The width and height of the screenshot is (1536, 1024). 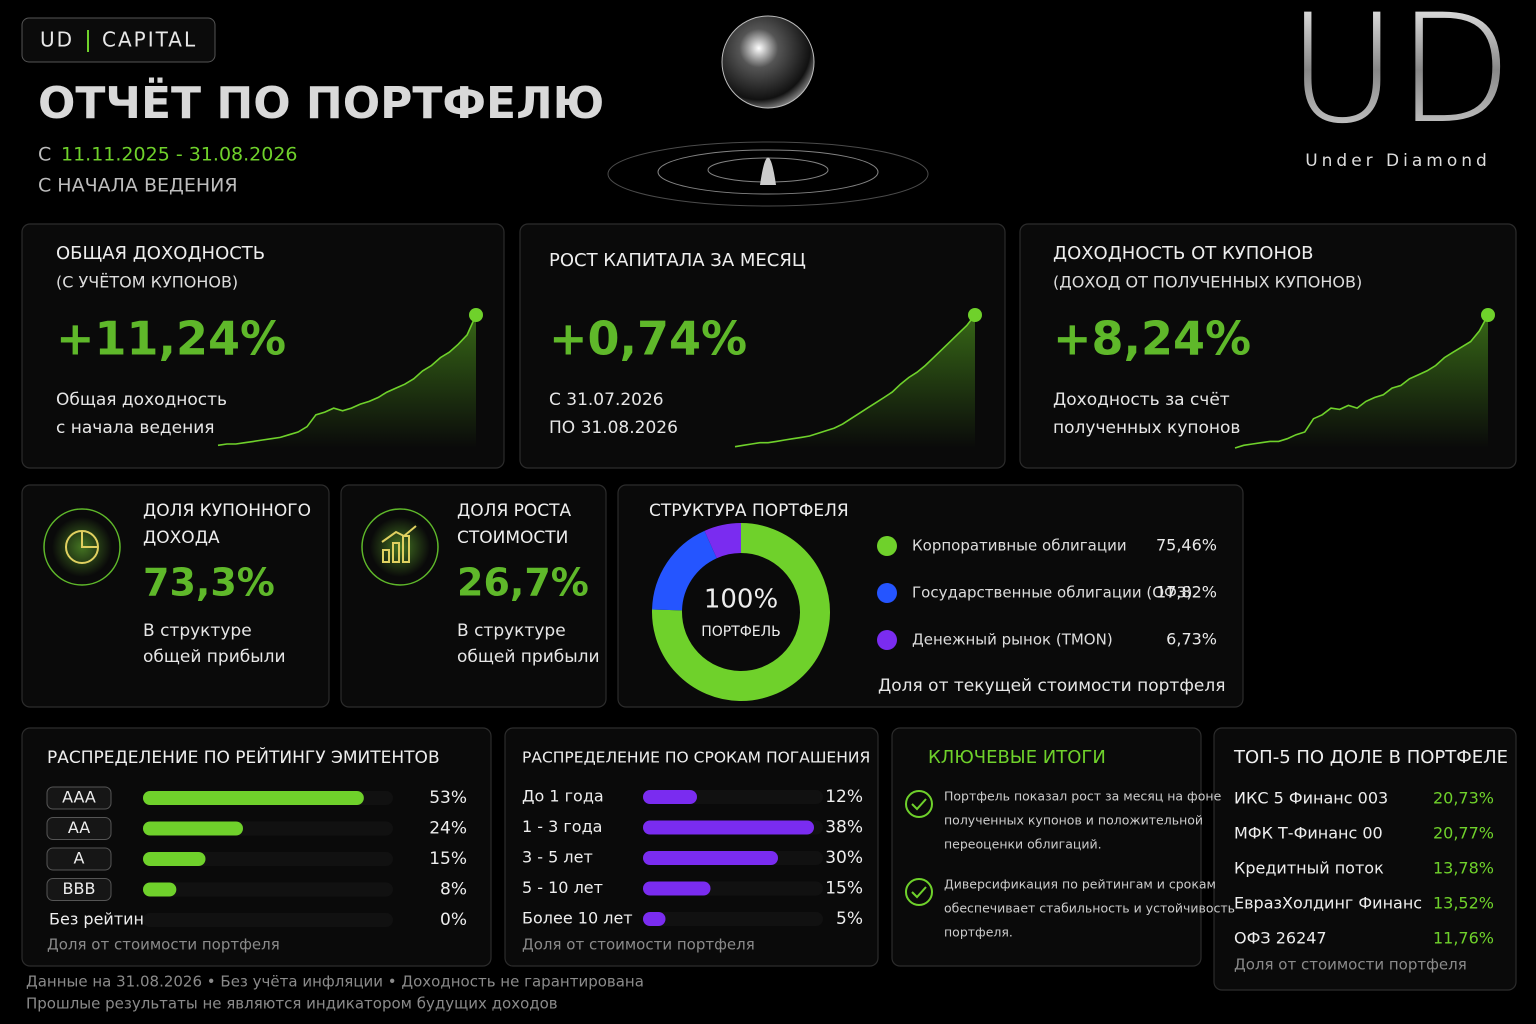 What do you see at coordinates (696, 758) in the screenshot?
I see `card-title: РАСПРЕДЕЛЕНИЕ ПО СРОКАМ ПОГАШЕНИЯ` at bounding box center [696, 758].